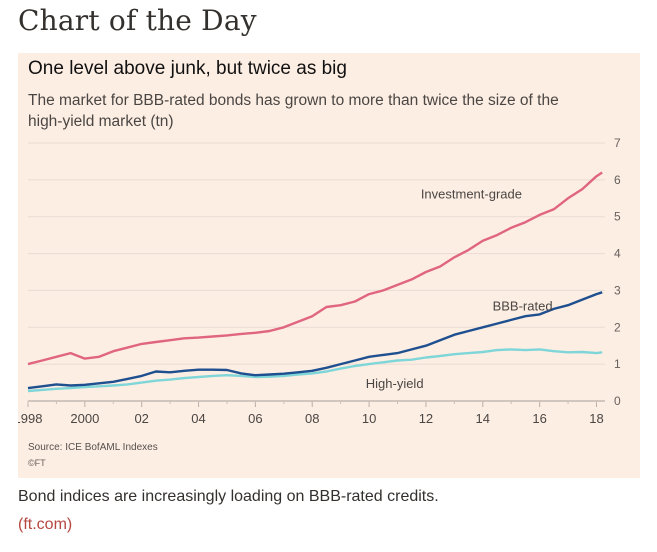 This screenshot has height=552, width=657. What do you see at coordinates (30, 418) in the screenshot?
I see `x-tick-label: 1998` at bounding box center [30, 418].